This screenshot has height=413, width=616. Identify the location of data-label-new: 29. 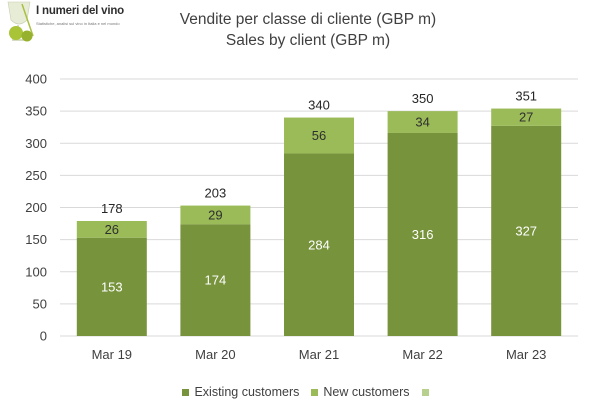
(215, 214).